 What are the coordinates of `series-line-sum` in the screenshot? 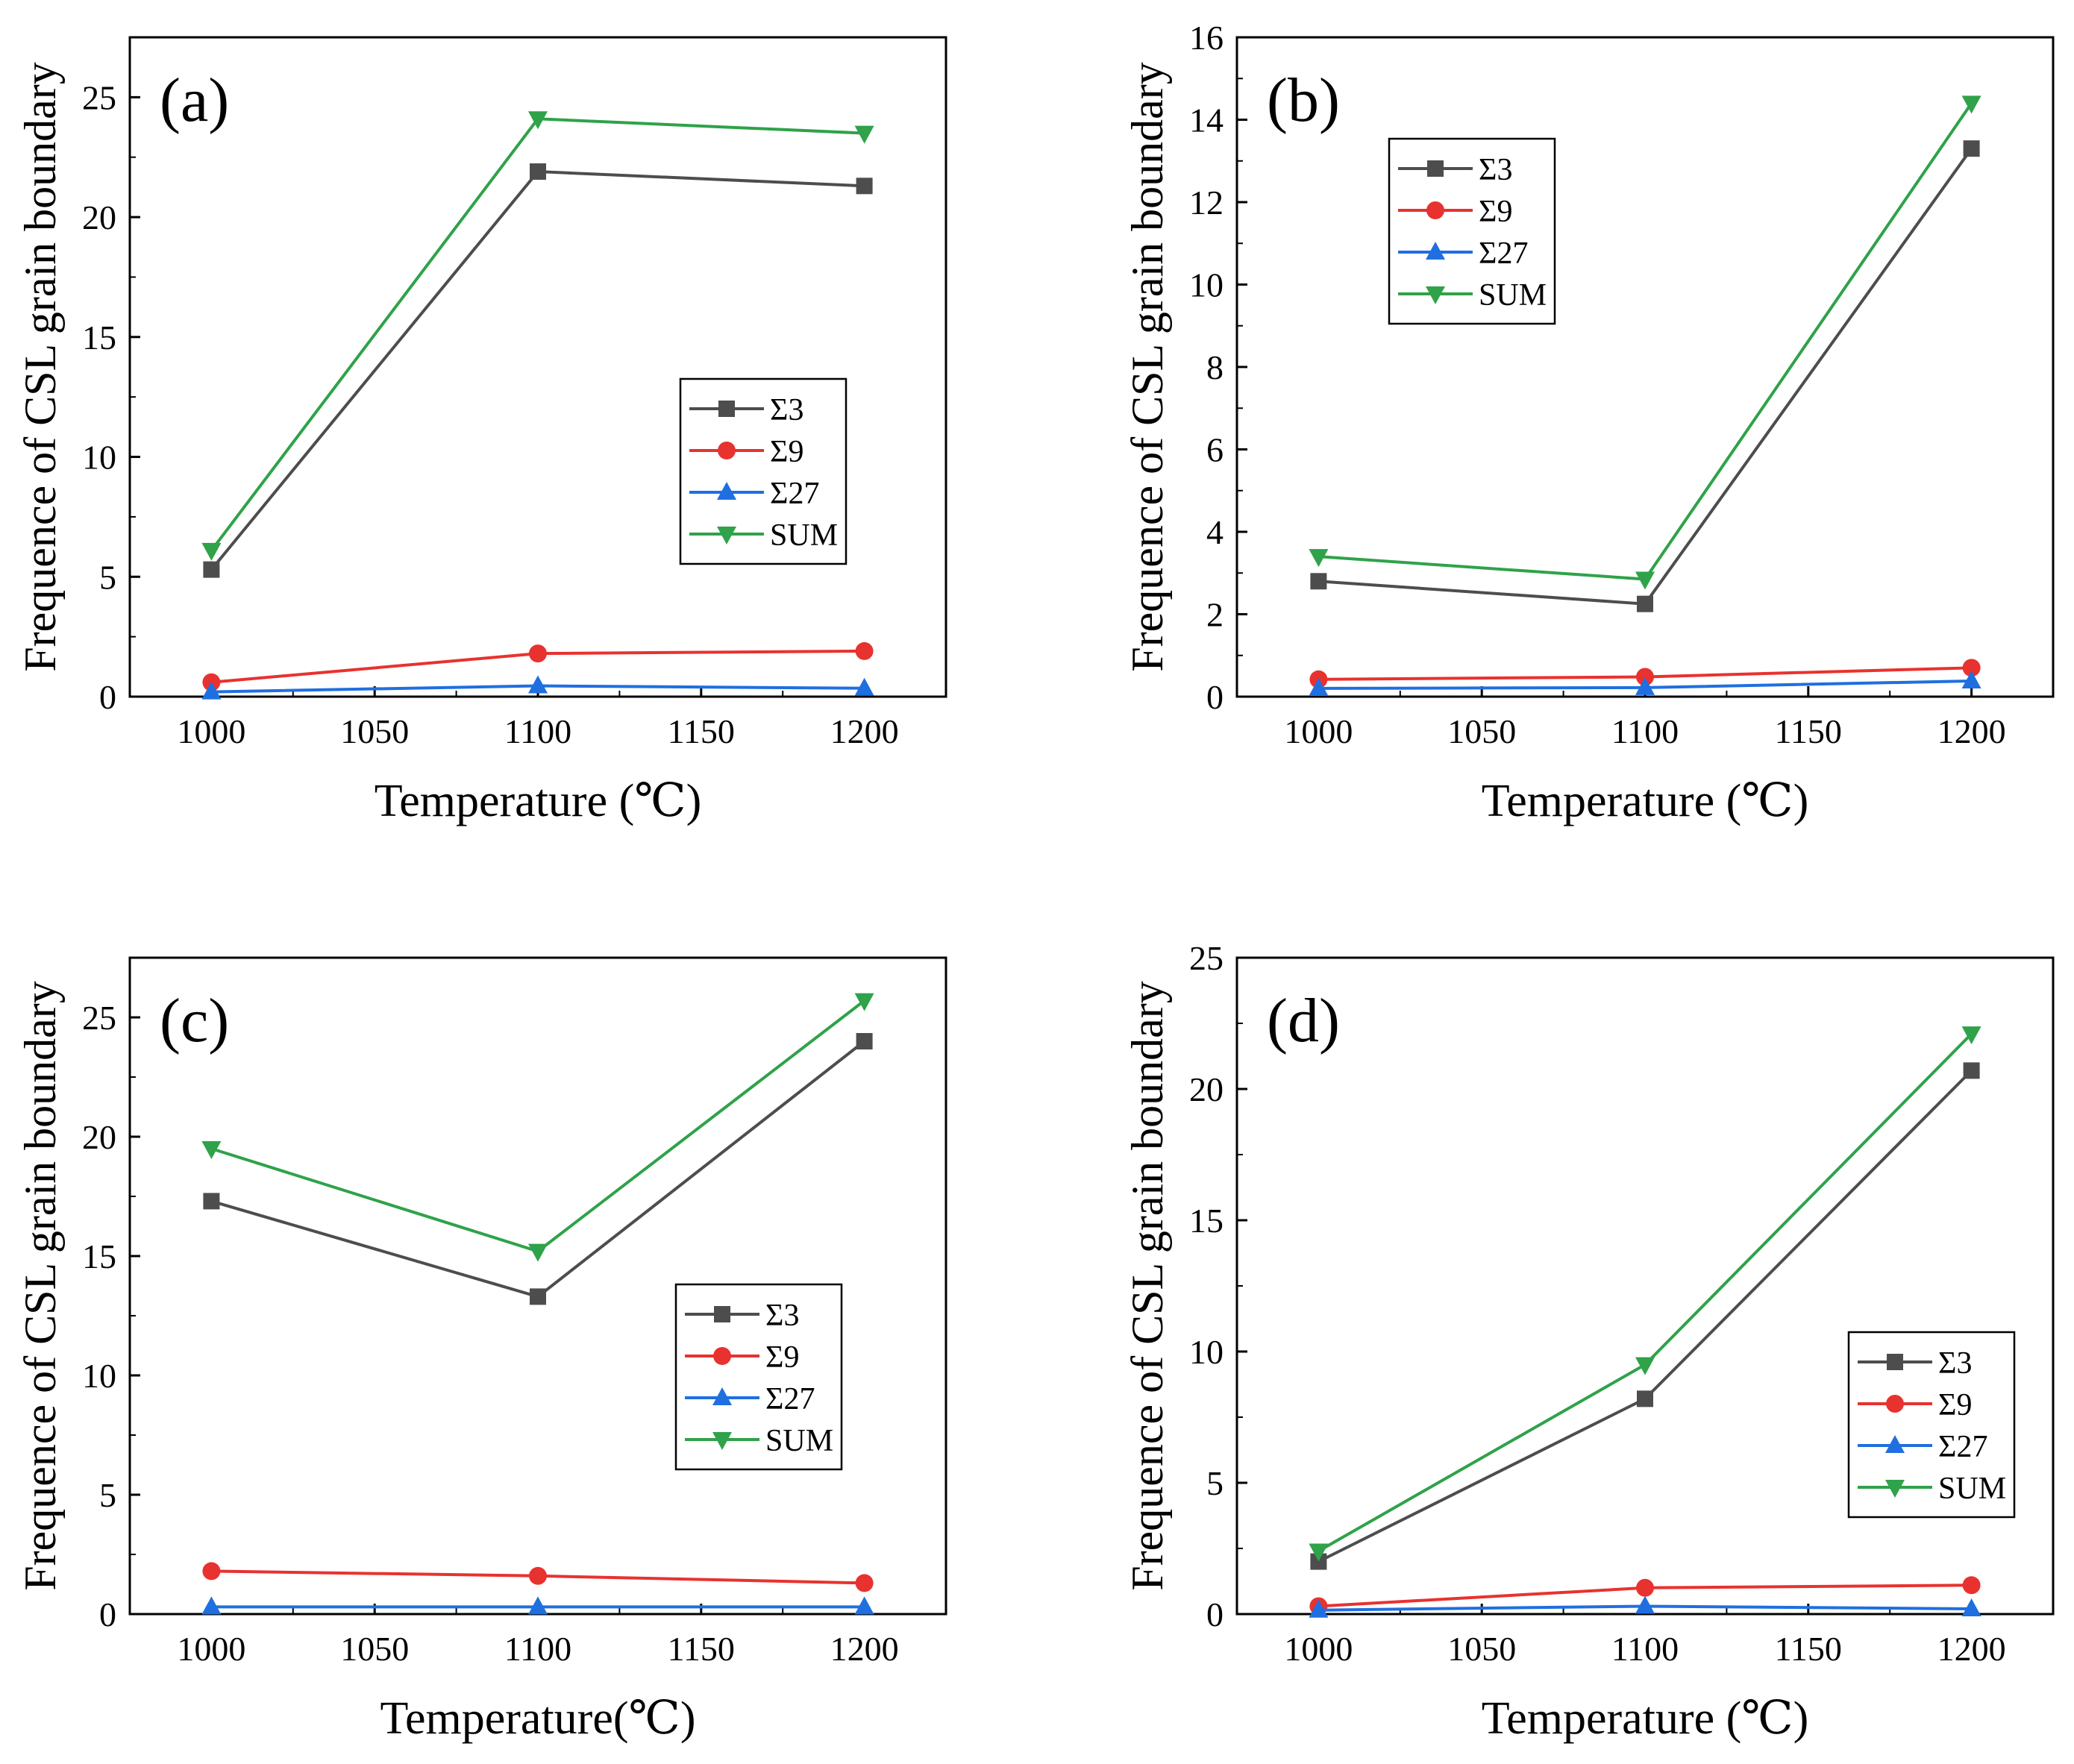 It's located at (537, 1126).